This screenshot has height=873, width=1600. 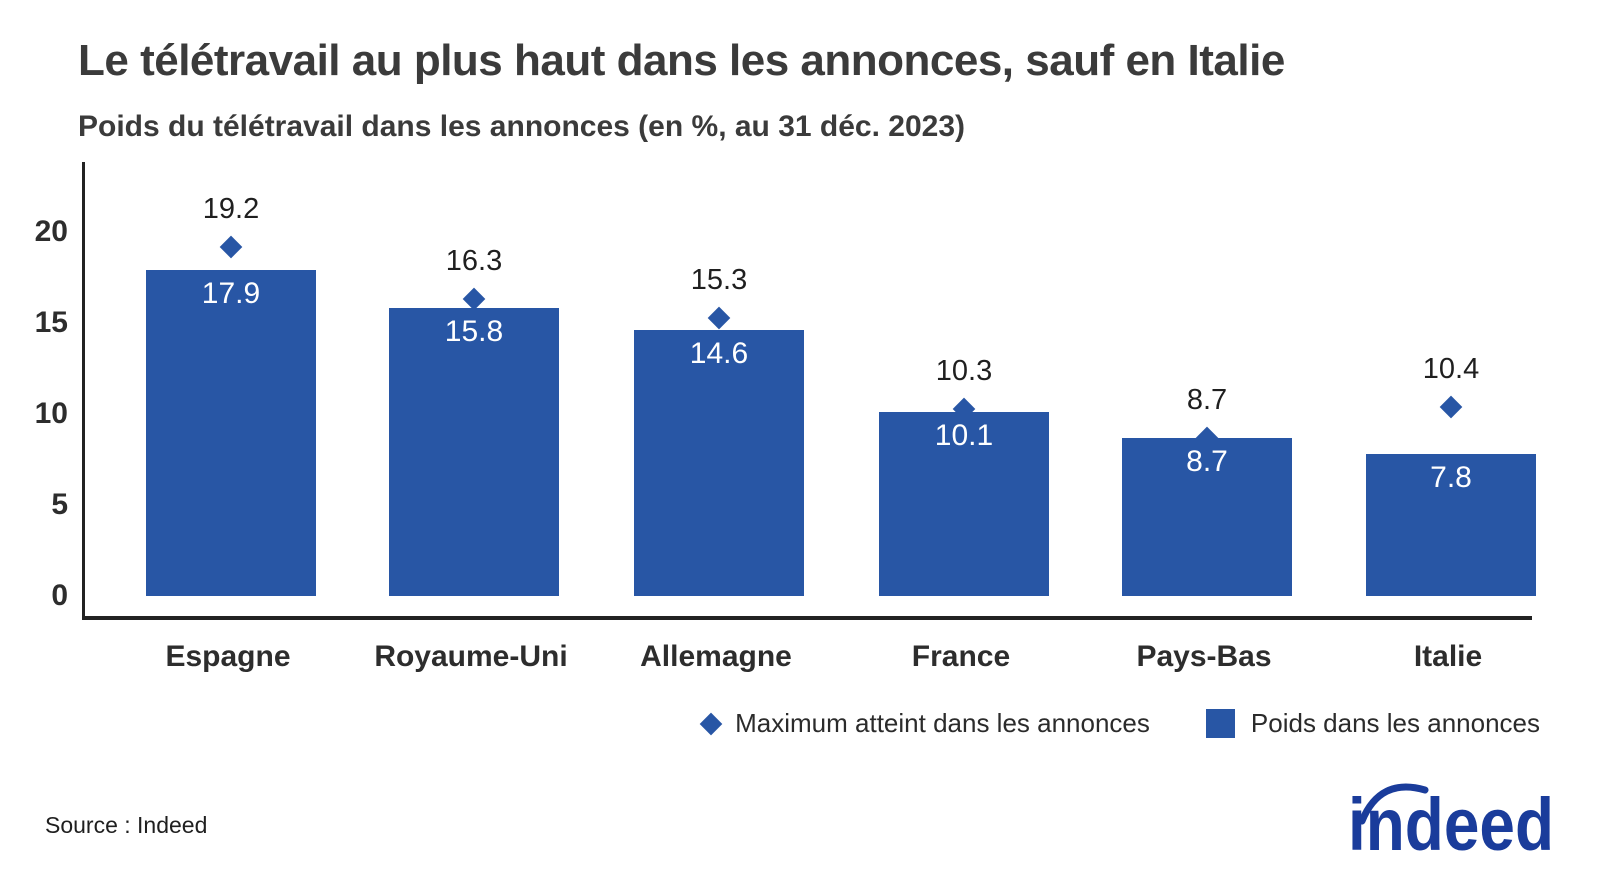 What do you see at coordinates (1393, 804) in the screenshot?
I see `logo-swoosh-icon` at bounding box center [1393, 804].